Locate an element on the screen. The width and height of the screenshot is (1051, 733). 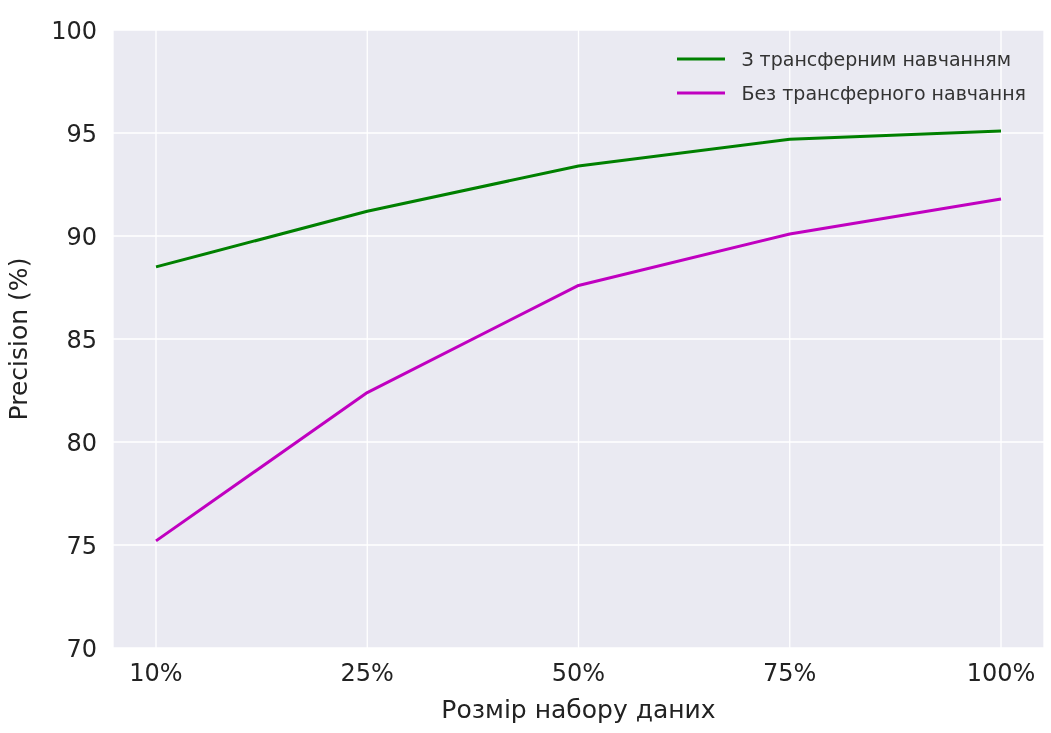
x-tick-label: 100% is located at coordinates (1001, 673).